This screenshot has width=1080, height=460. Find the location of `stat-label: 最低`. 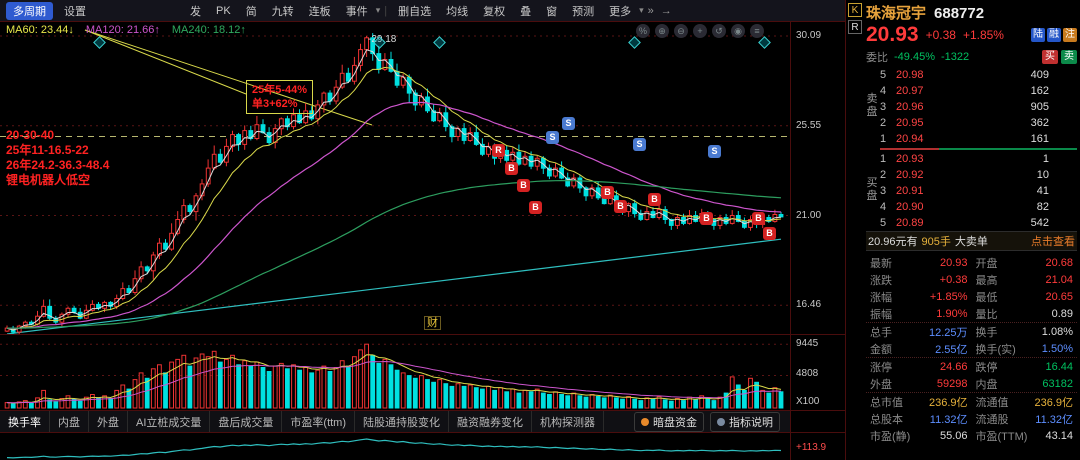

stat-label: 最低 is located at coordinates (986, 297).